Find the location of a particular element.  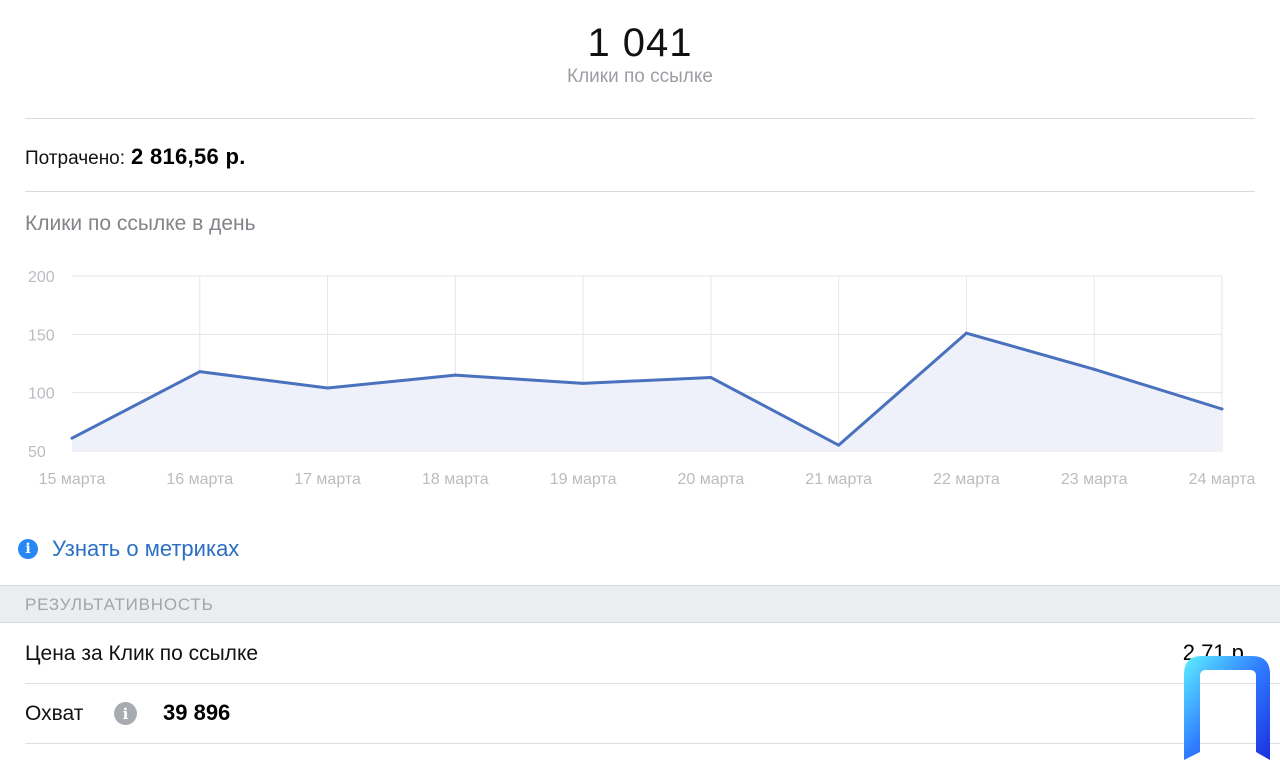

x-tick-label: 22 марта is located at coordinates (966, 479).